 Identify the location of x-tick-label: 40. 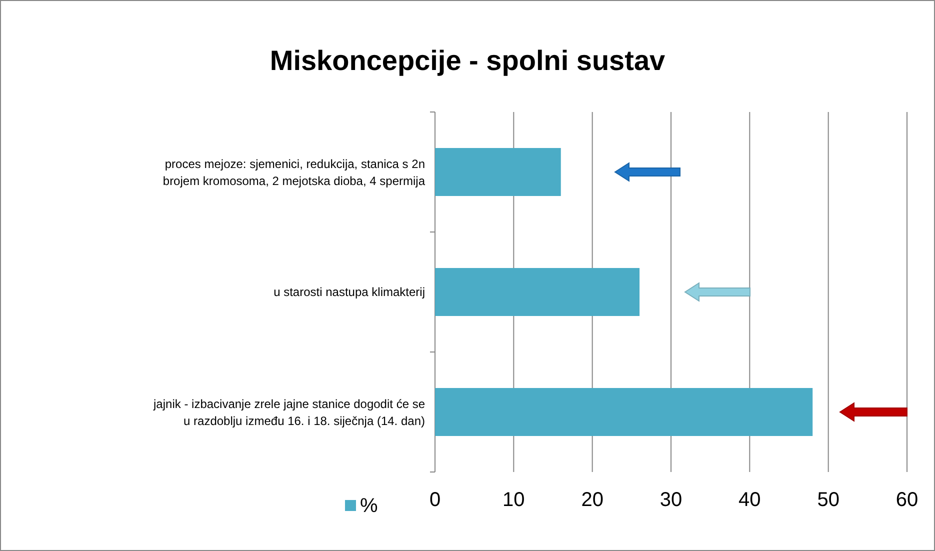
(749, 500).